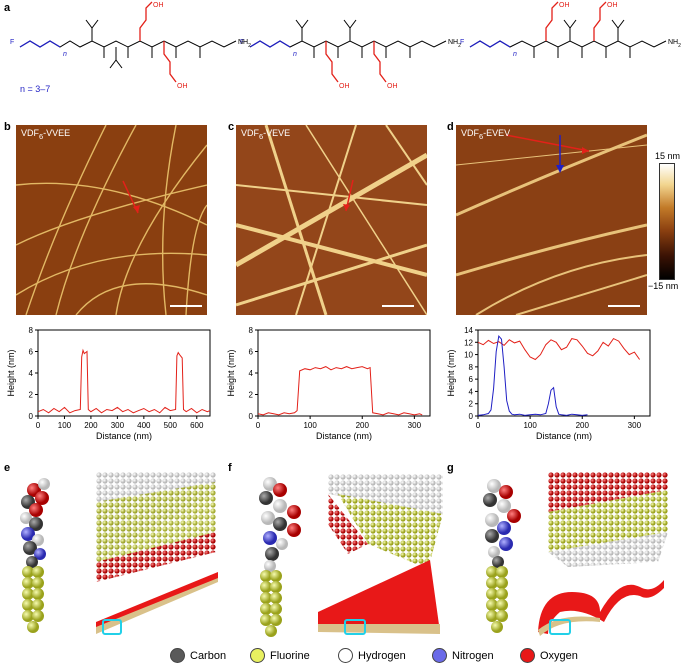 The image size is (685, 667). What do you see at coordinates (454, 44) in the screenshot?
I see `nh2-label: NH2` at bounding box center [454, 44].